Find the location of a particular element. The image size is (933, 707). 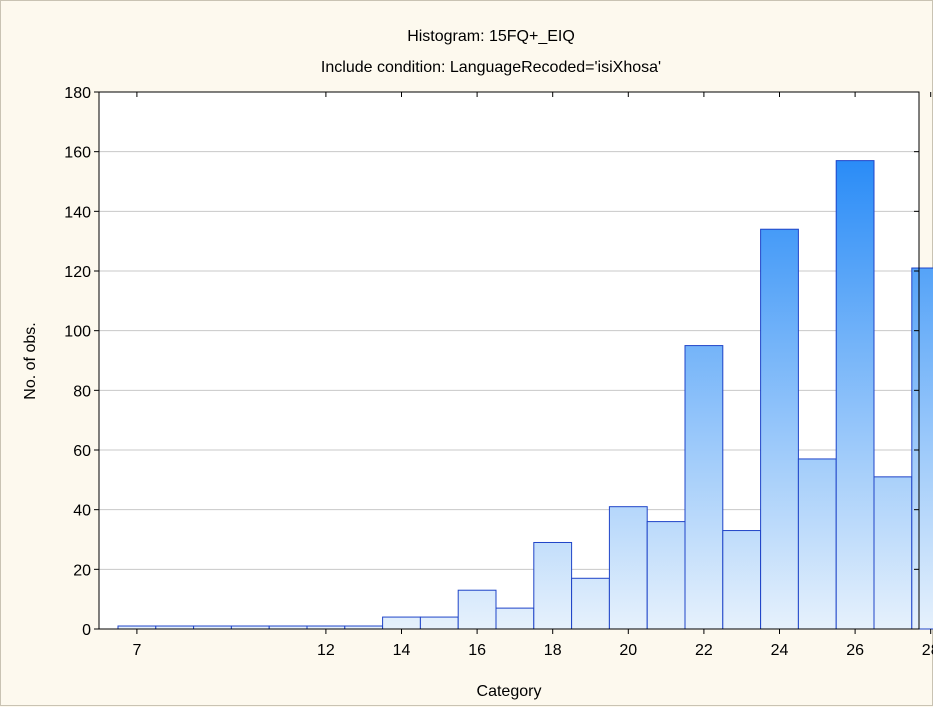

y-tick-label: 120 is located at coordinates (77, 272).